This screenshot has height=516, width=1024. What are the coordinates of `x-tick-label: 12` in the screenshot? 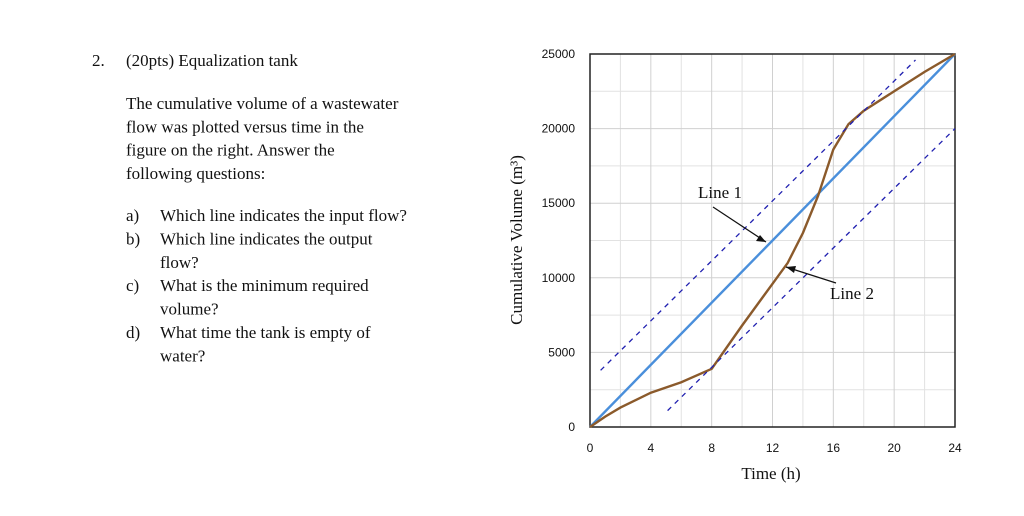 It's located at (773, 448).